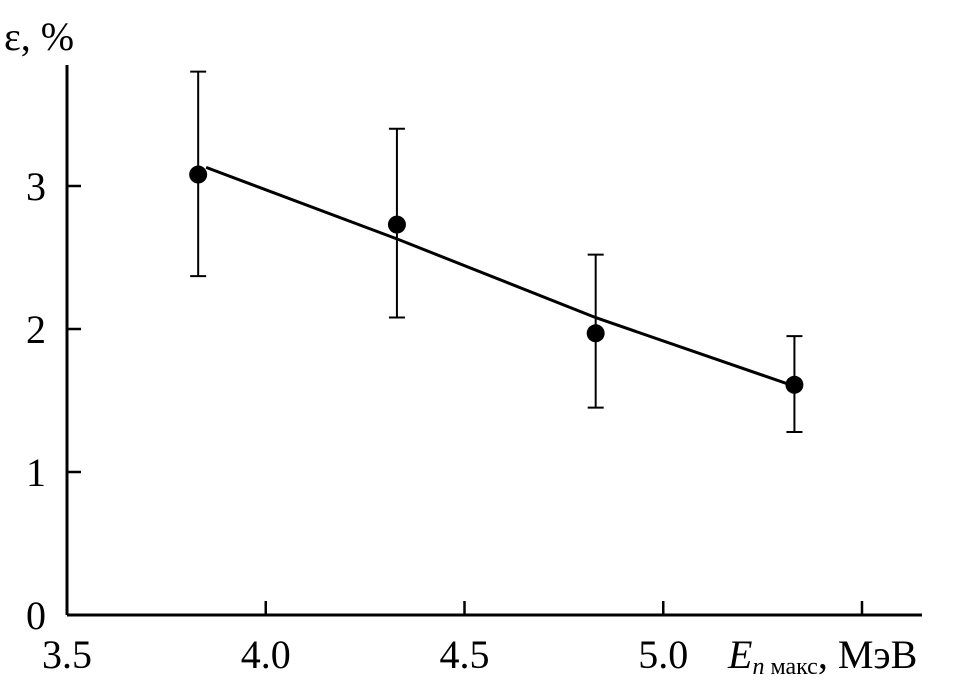 This screenshot has width=970, height=685. I want to click on x-axis-subscript-n: n, so click(758, 667).